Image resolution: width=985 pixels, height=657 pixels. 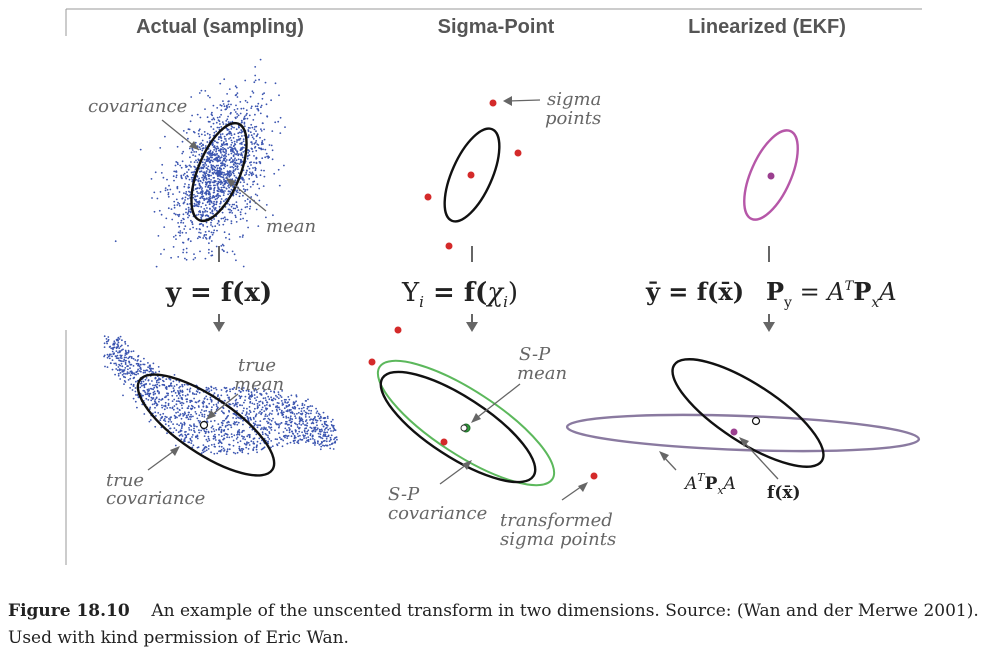 What do you see at coordinates (886, 292) in the screenshot?
I see `eq-a-right: A` at bounding box center [886, 292].